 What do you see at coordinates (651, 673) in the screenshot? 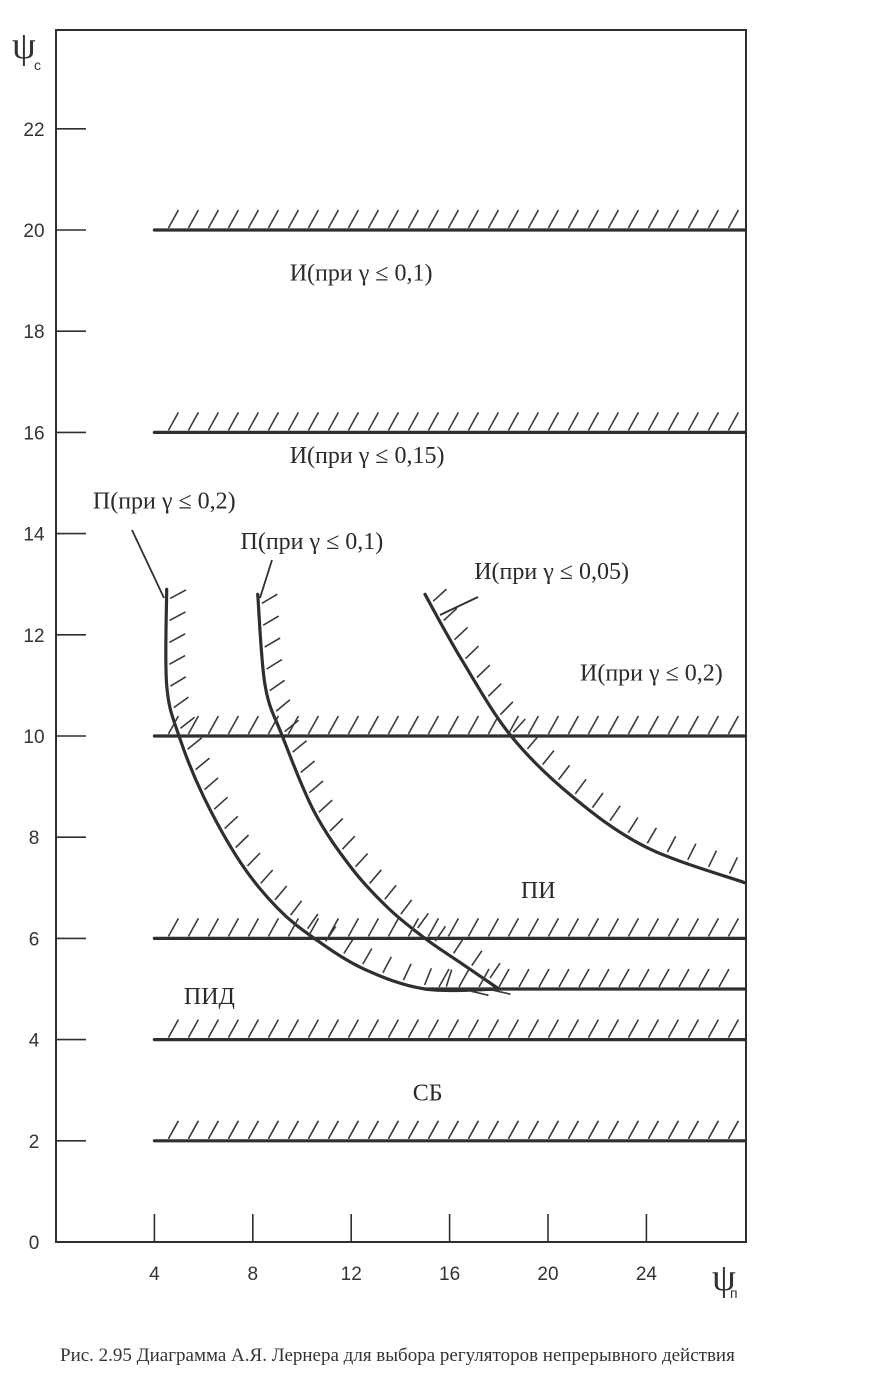
I see `region-label: И(при γ ≤ 0,2)` at bounding box center [651, 673].